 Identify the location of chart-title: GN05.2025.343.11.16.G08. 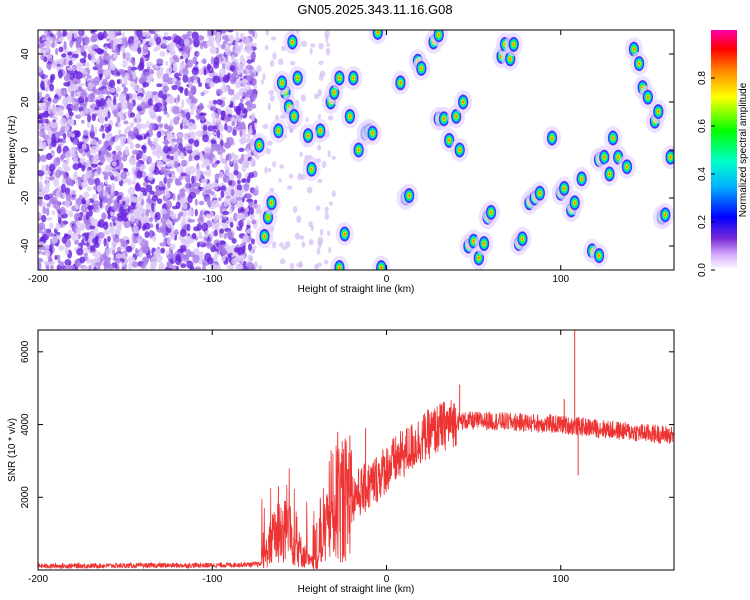
(374, 9).